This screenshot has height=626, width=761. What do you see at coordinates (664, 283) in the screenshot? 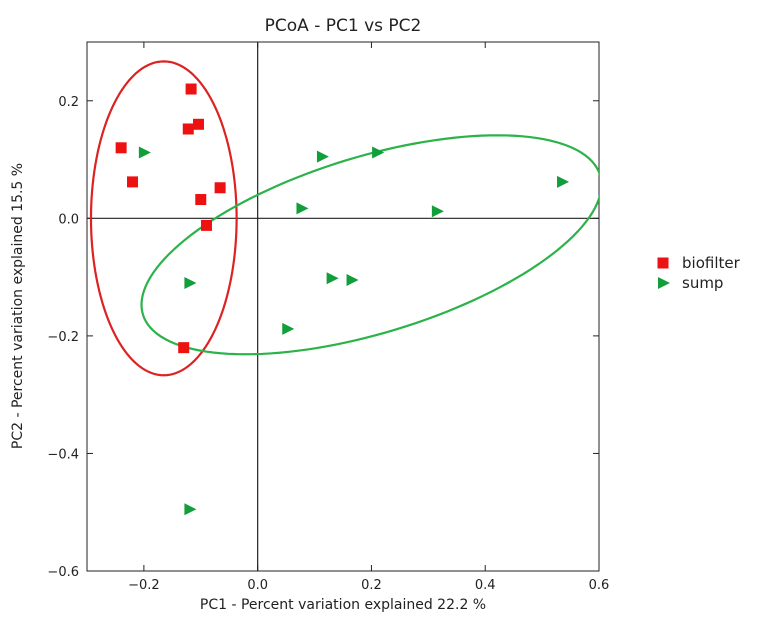
I see `sump-legend-marker` at bounding box center [664, 283].